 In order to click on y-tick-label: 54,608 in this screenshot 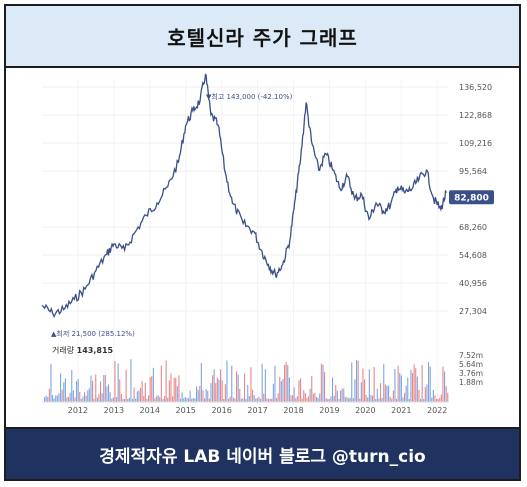, I will do `click(473, 255)`.